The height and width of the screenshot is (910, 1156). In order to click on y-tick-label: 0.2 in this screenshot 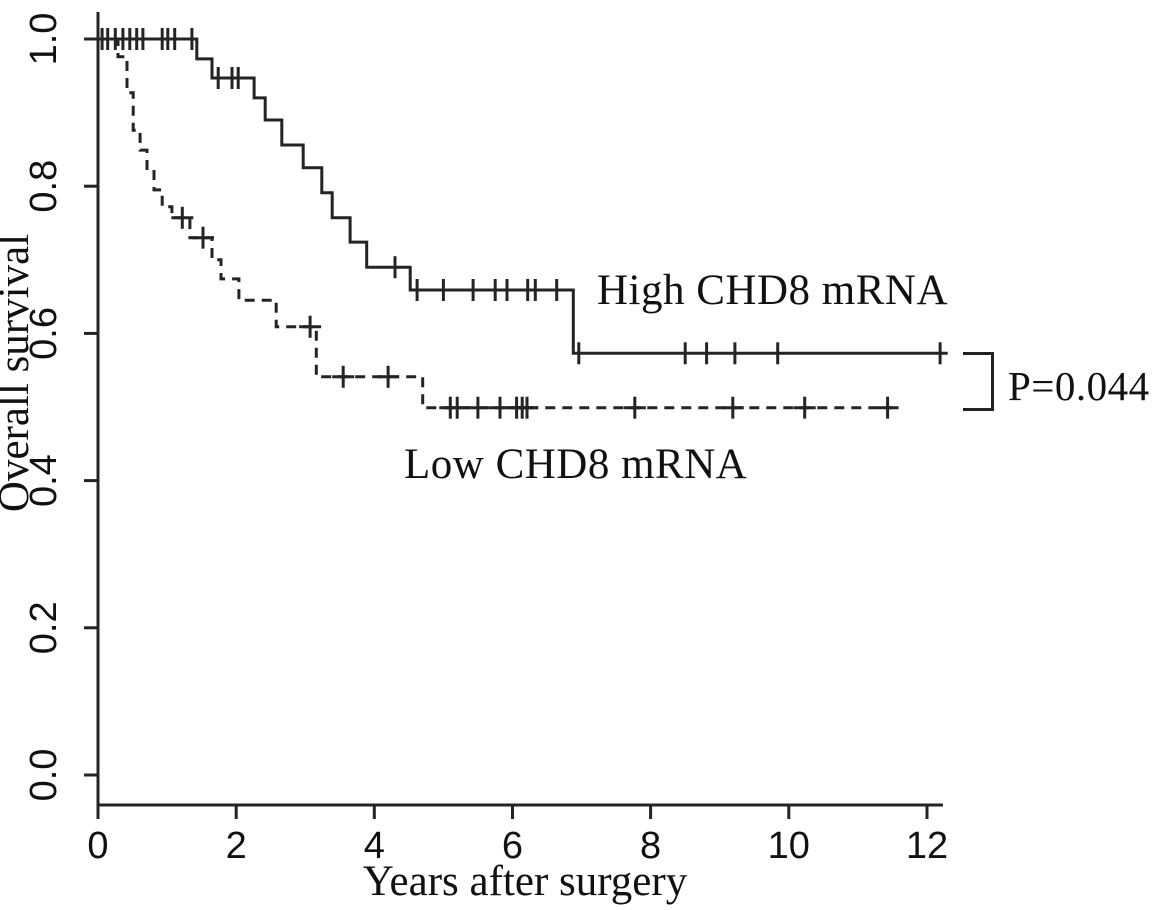, I will do `click(44, 627)`.